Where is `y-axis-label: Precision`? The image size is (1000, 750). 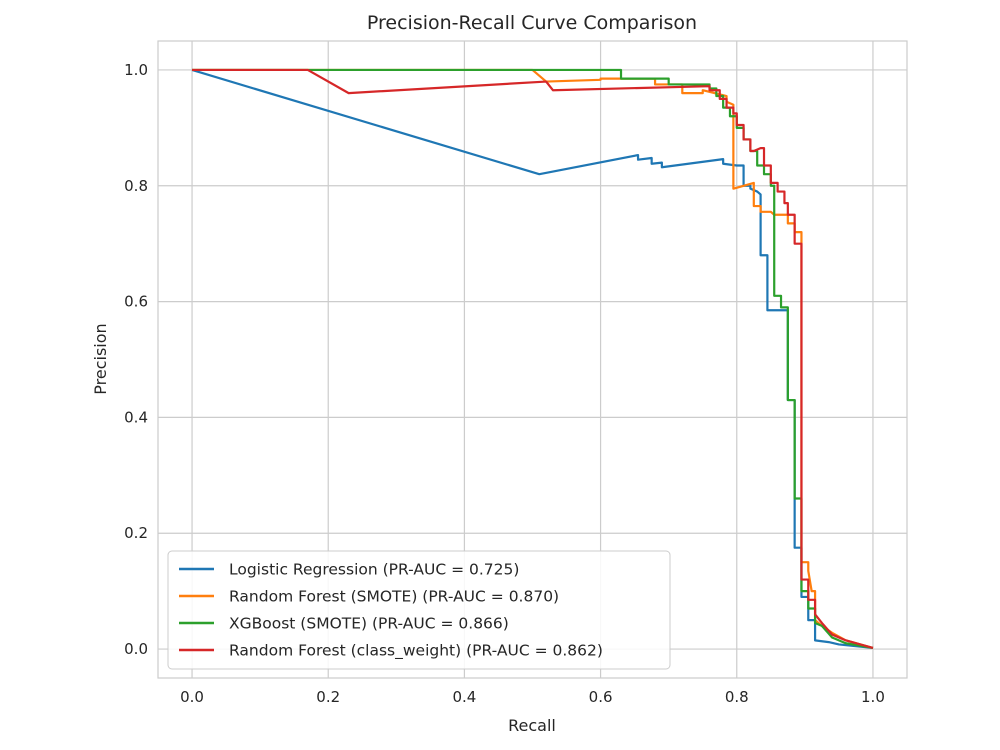
y-axis-label: Precision is located at coordinates (100, 358).